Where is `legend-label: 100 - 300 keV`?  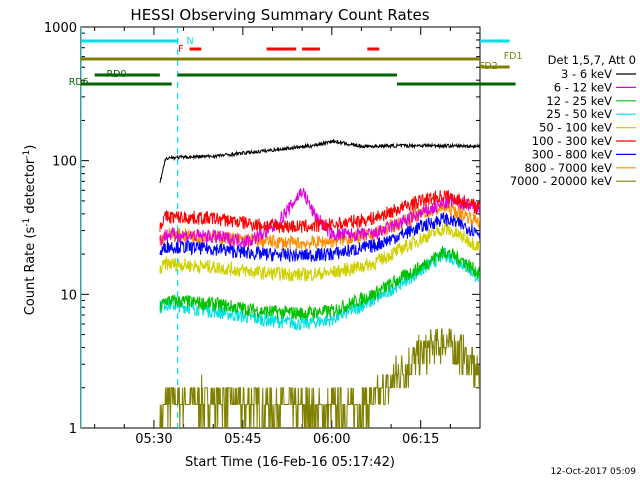
legend-label: 100 - 300 keV is located at coordinates (572, 141).